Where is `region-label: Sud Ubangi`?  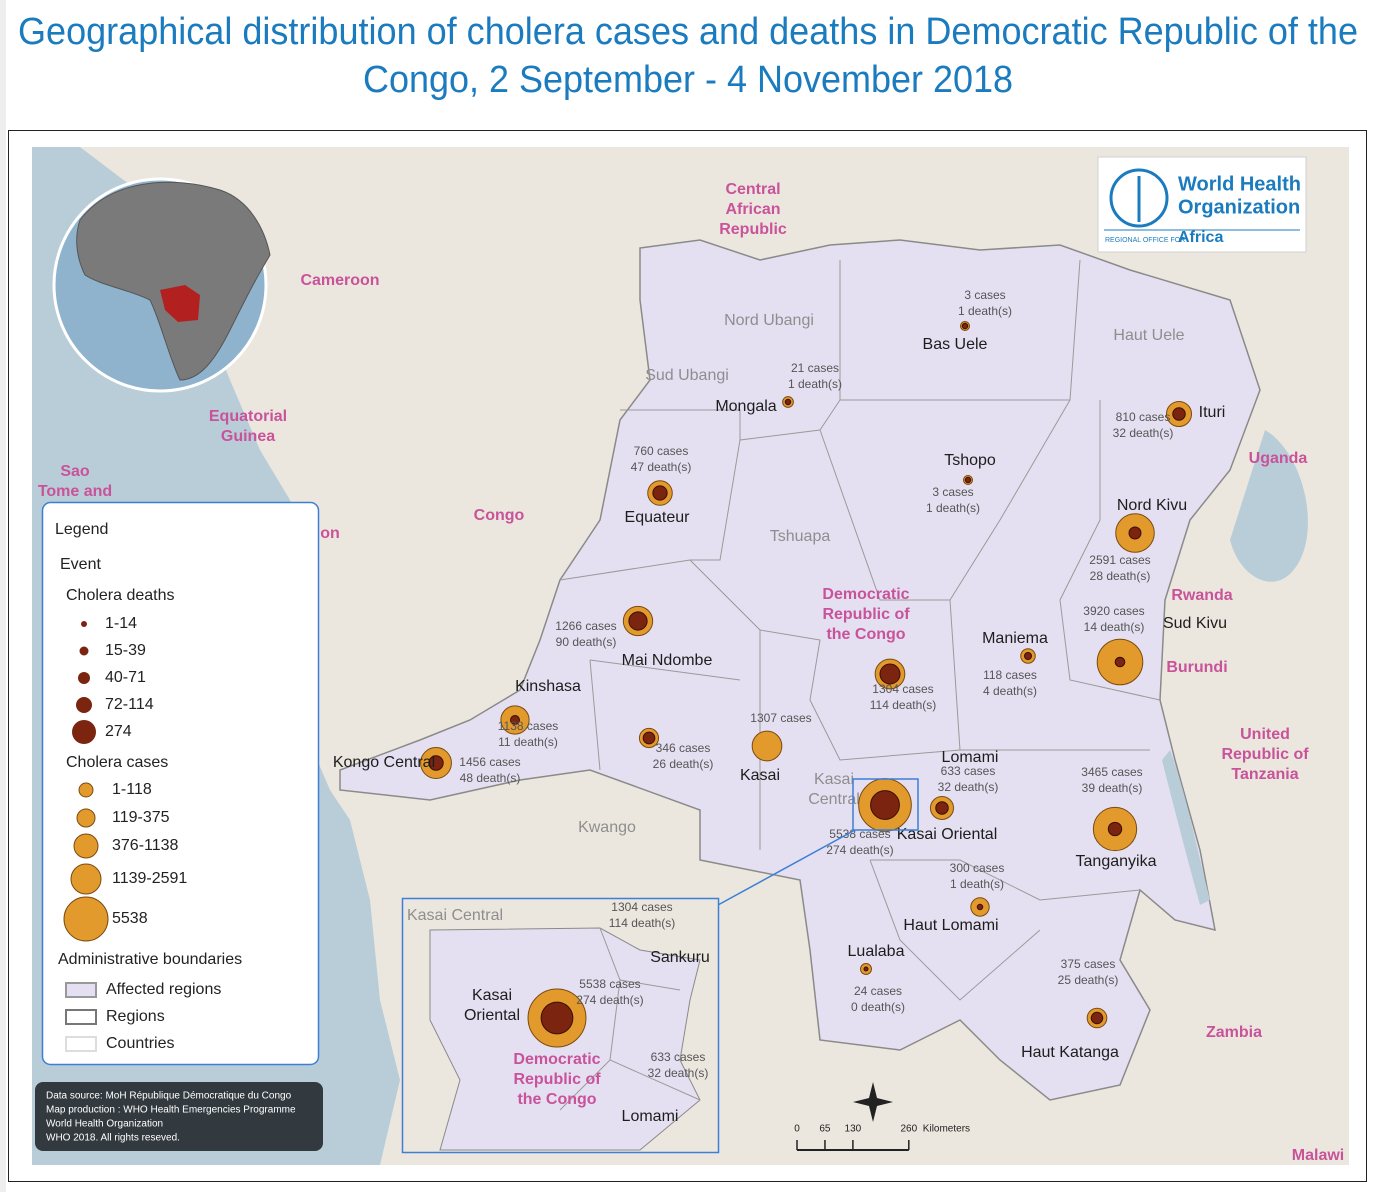 region-label: Sud Ubangi is located at coordinates (687, 375).